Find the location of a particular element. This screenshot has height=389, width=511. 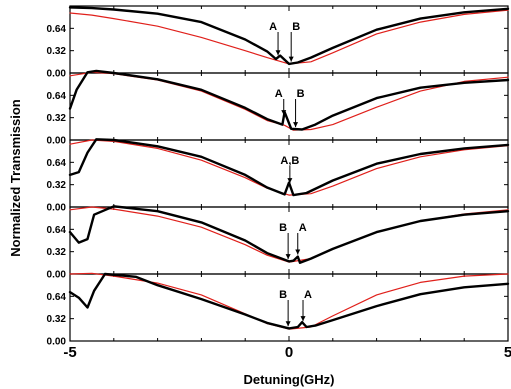

annotation-label: A,B is located at coordinates (289, 161).